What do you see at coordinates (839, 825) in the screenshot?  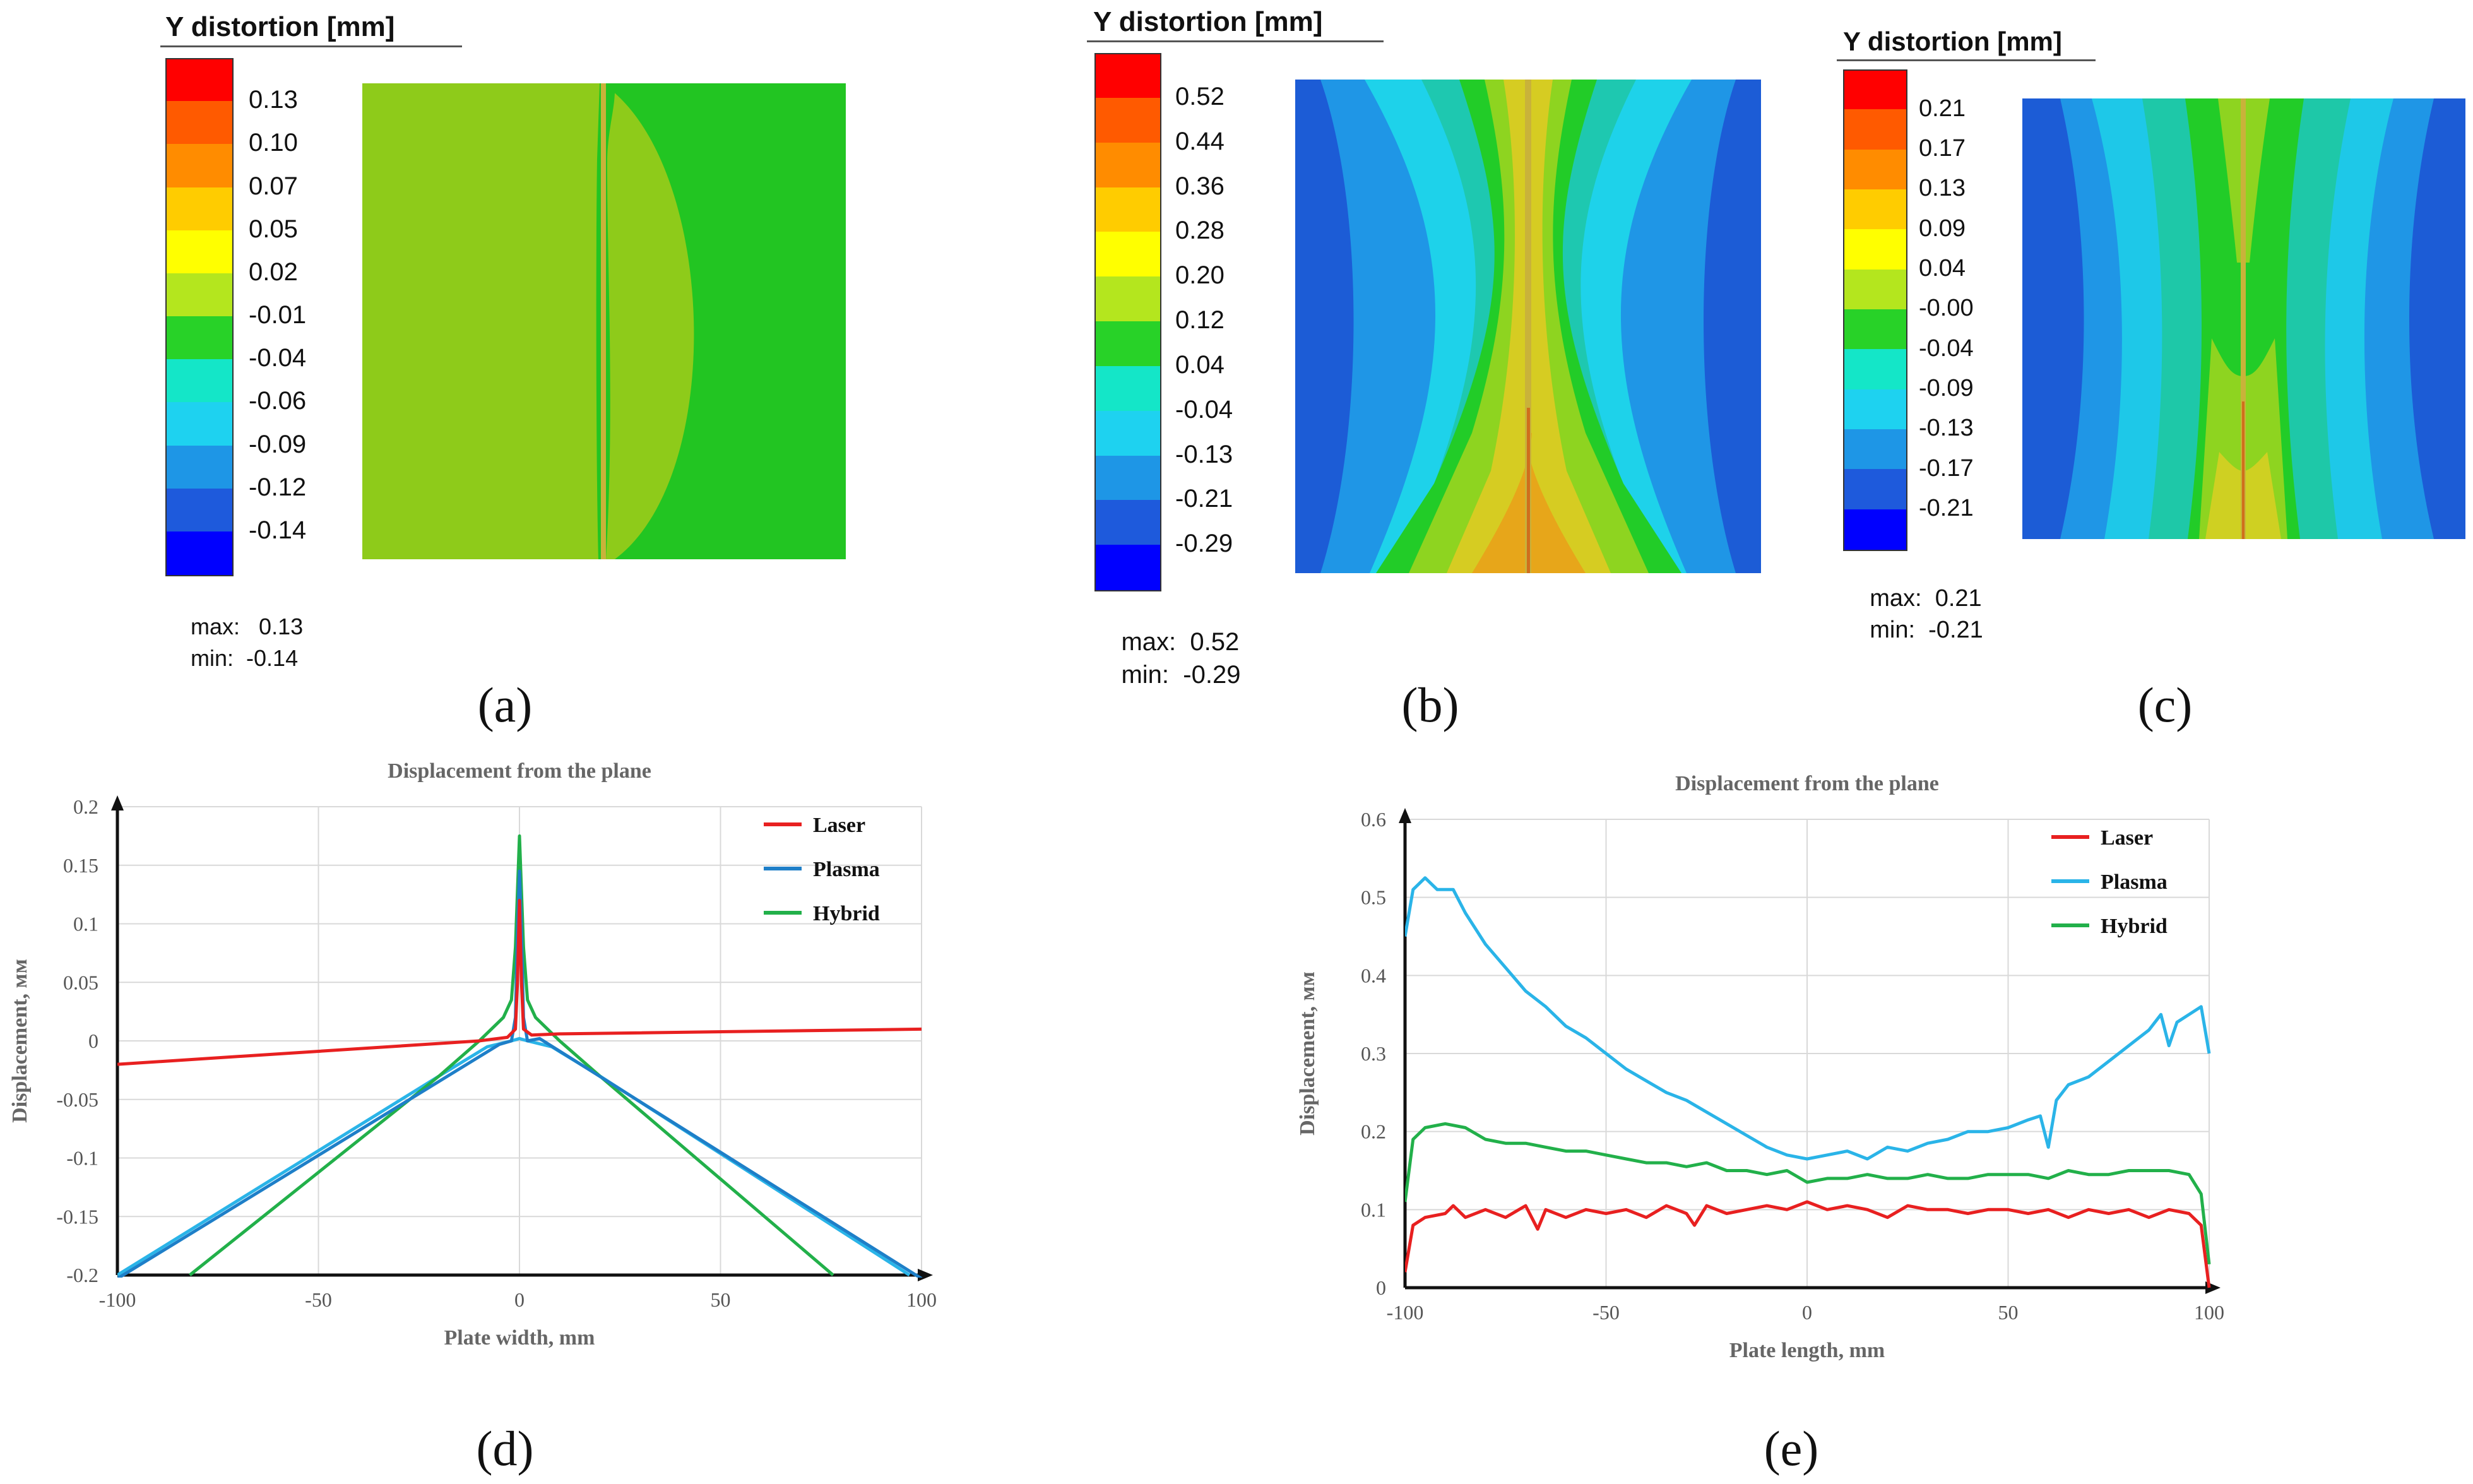 I see `legend-label: Laser` at bounding box center [839, 825].